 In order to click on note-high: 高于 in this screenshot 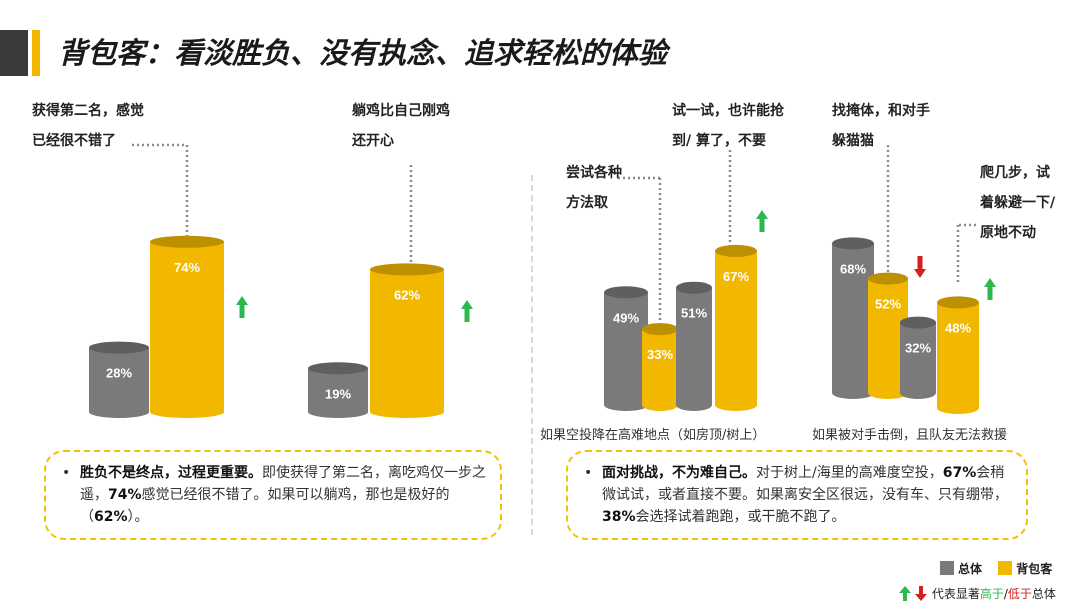, I will do `click(991, 594)`.